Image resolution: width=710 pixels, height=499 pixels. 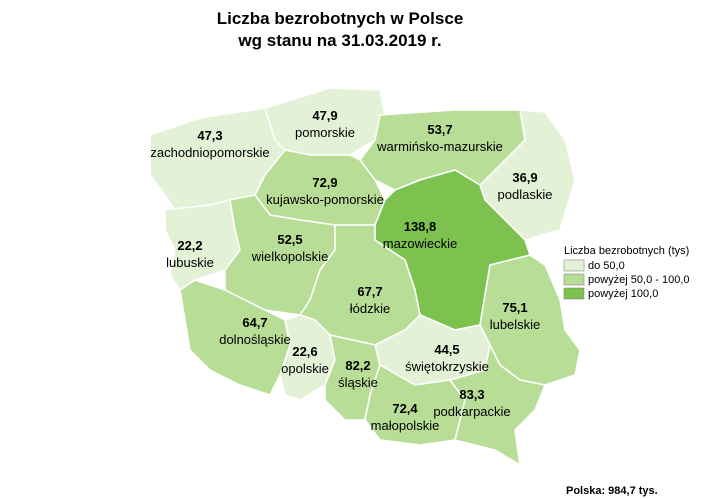 I want to click on region-value: 67,7, so click(x=369, y=291).